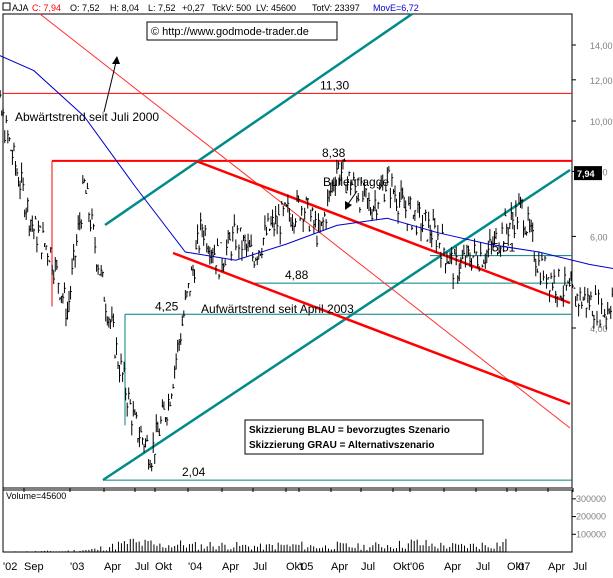 The height and width of the screenshot is (578, 613). What do you see at coordinates (336, 8) in the screenshot?
I see `header-total-volume: TotV: 23397` at bounding box center [336, 8].